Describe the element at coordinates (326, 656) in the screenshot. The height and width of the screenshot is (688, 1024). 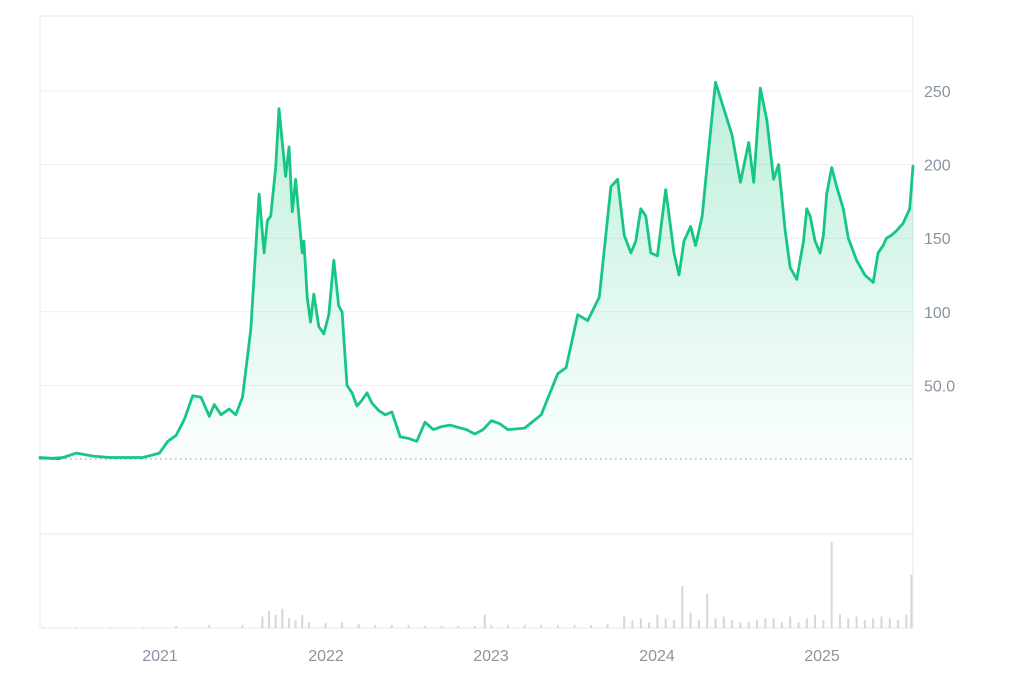
I see `x-tick-label: 2022` at that location.